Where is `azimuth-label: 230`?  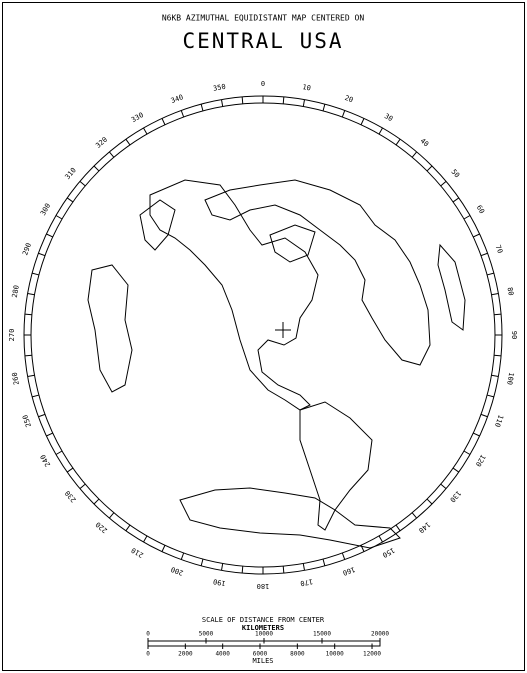 azimuth-label: 230 is located at coordinates (71, 496).